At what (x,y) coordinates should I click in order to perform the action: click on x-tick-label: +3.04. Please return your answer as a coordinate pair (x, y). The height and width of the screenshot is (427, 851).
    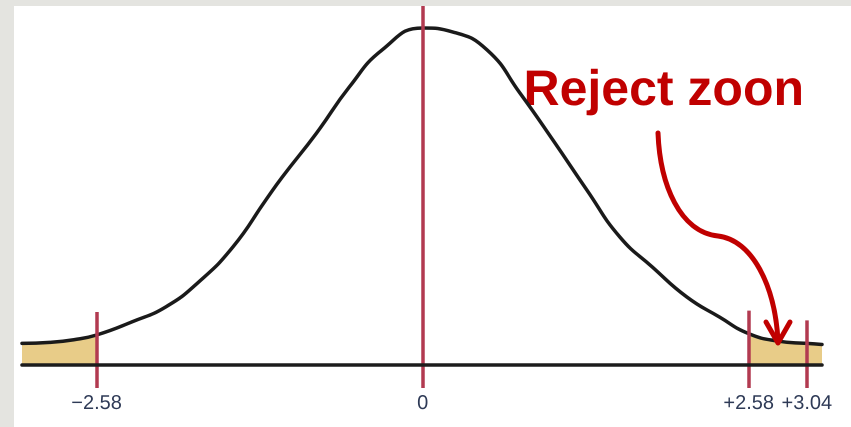
    Looking at the image, I should click on (807, 403).